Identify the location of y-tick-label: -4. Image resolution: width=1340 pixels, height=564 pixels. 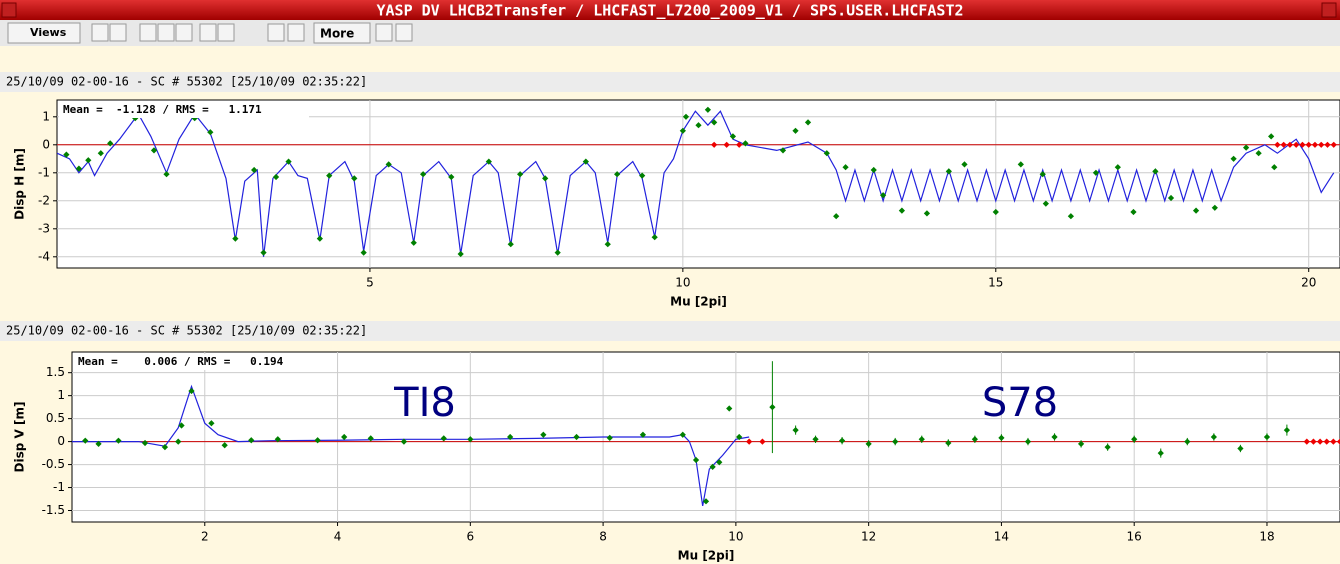
(44, 256).